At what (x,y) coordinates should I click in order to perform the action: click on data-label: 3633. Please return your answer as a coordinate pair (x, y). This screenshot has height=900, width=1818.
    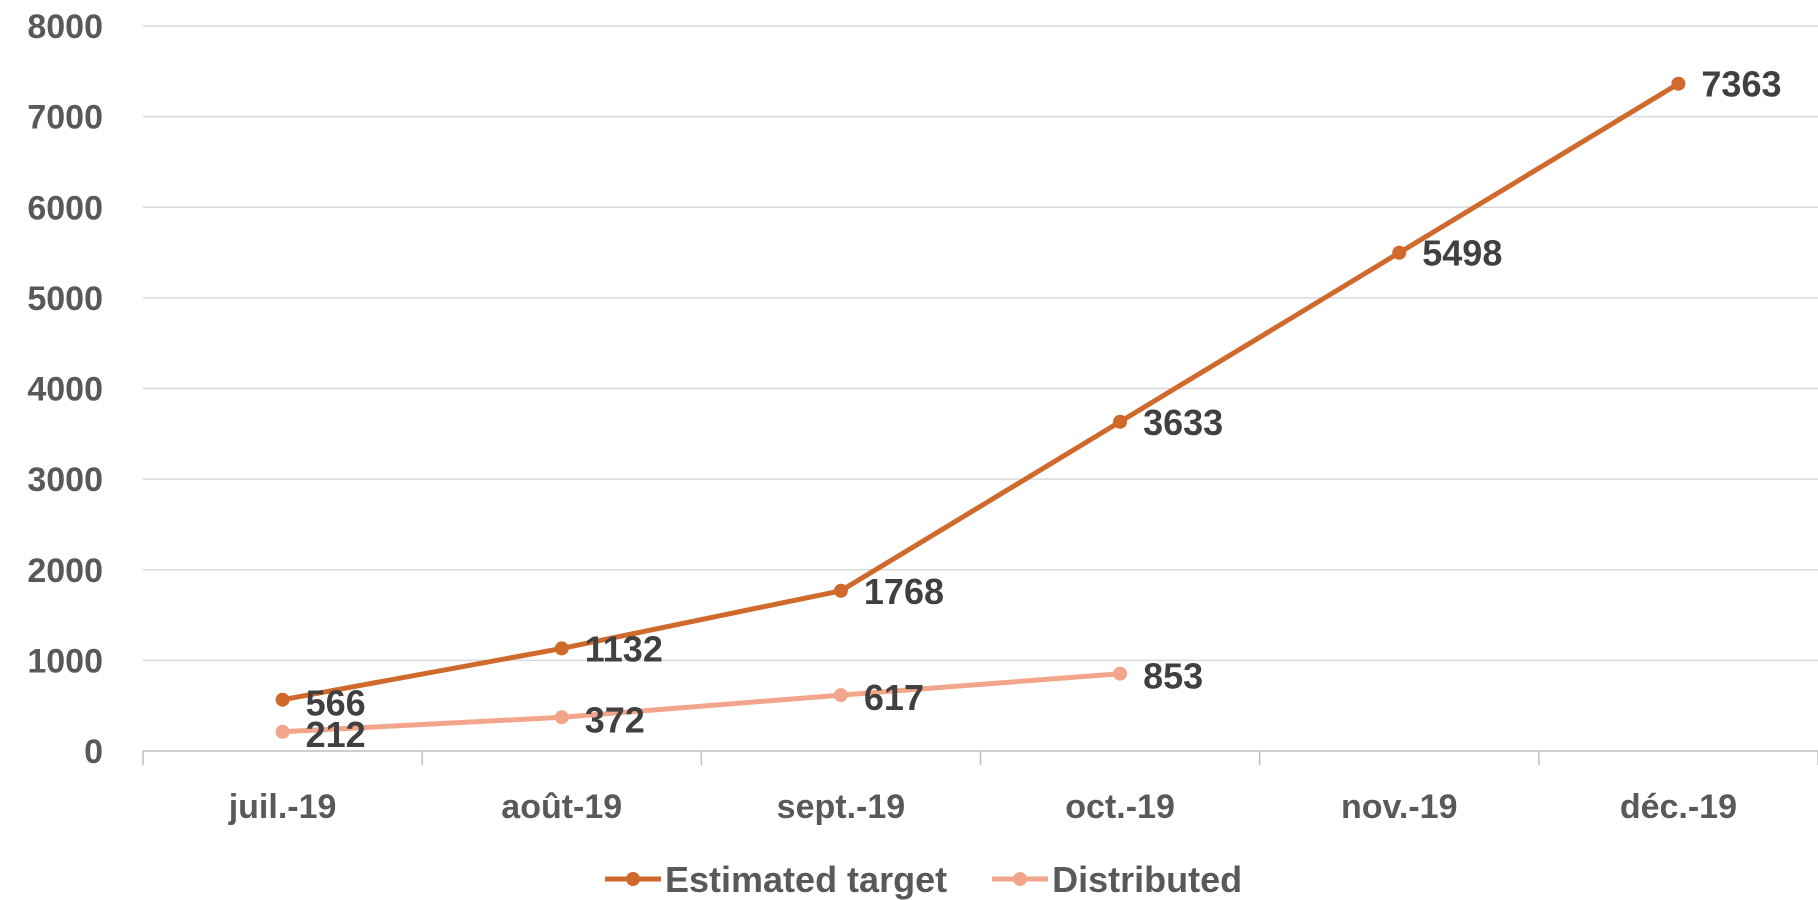
    Looking at the image, I should click on (1183, 422).